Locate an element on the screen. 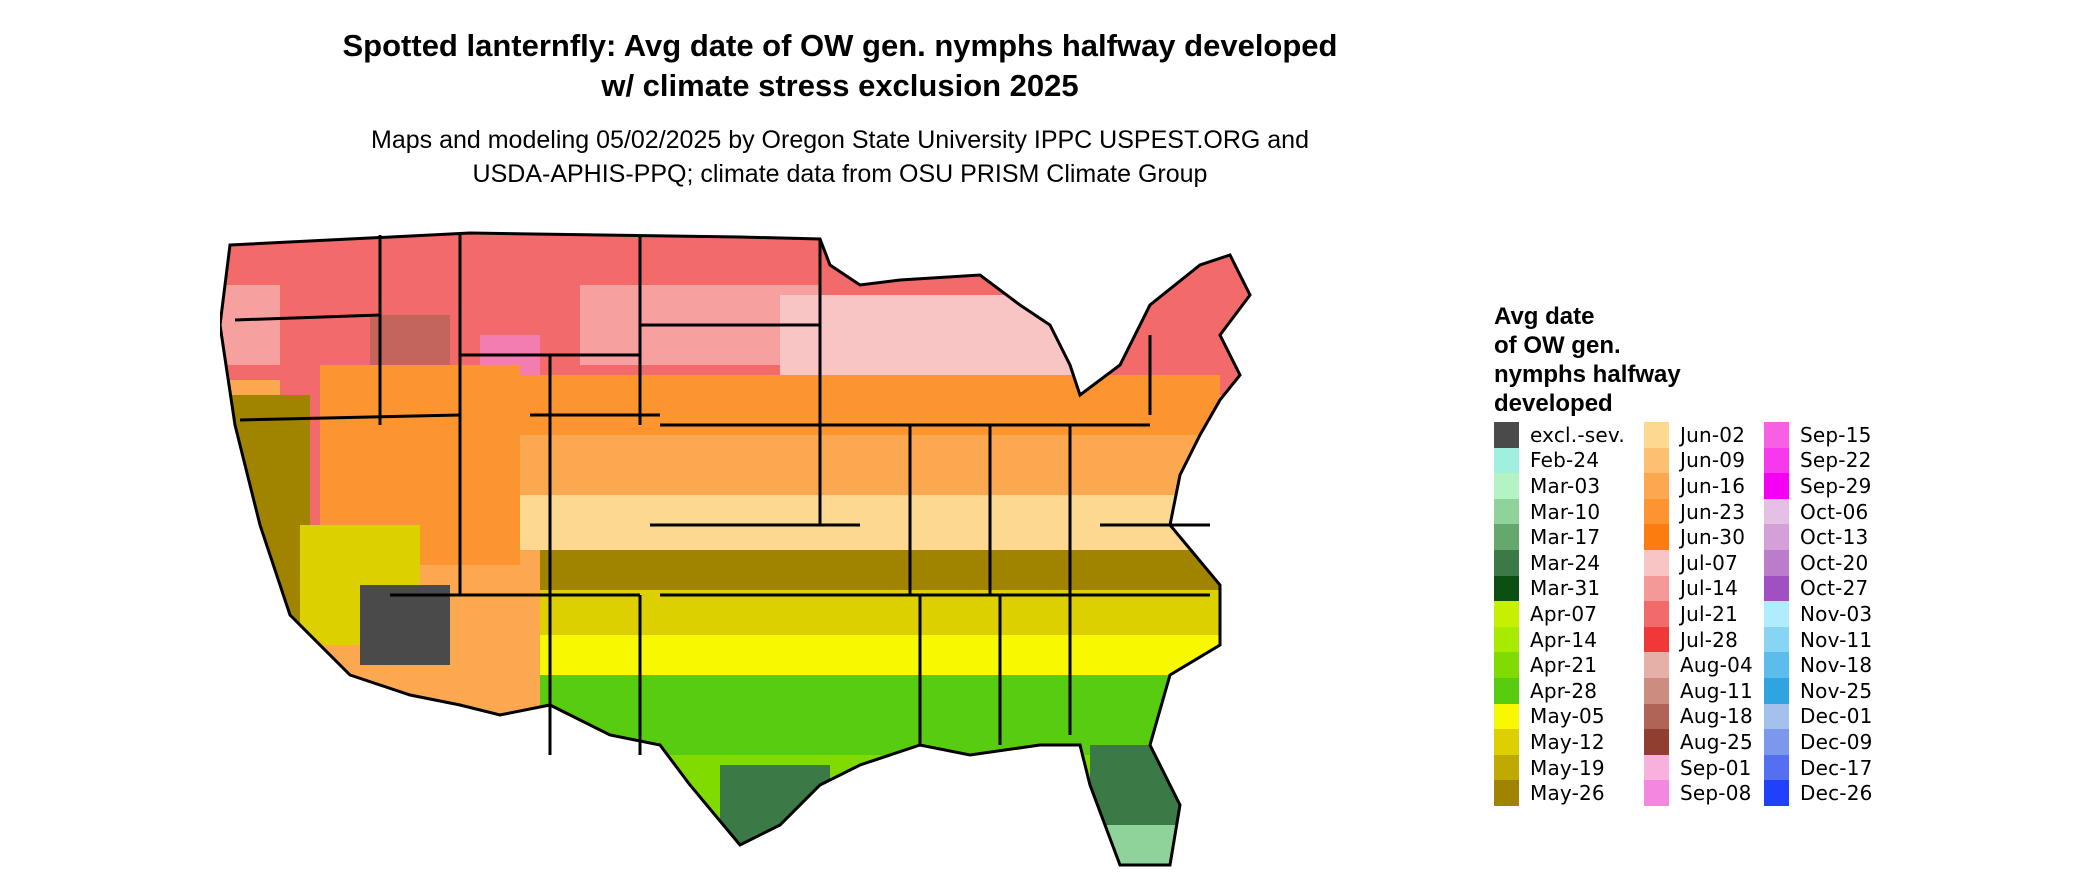 The height and width of the screenshot is (892, 2100). legend-label: Oct-27 is located at coordinates (1834, 588).